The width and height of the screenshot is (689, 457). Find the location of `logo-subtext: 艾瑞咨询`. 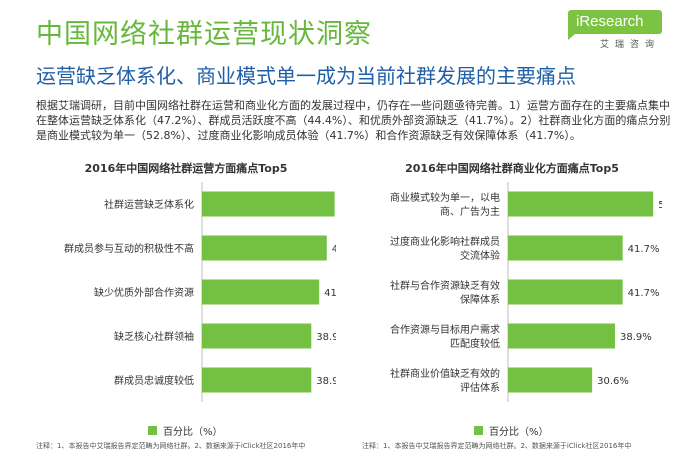

logo-subtext: 艾瑞咨询 is located at coordinates (630, 45).